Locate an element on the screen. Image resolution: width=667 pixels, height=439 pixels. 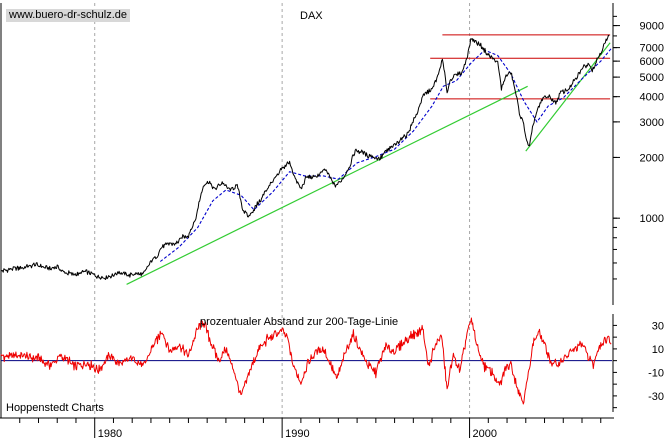
right-tick-label-6000: 6000 is located at coordinates (652, 62).